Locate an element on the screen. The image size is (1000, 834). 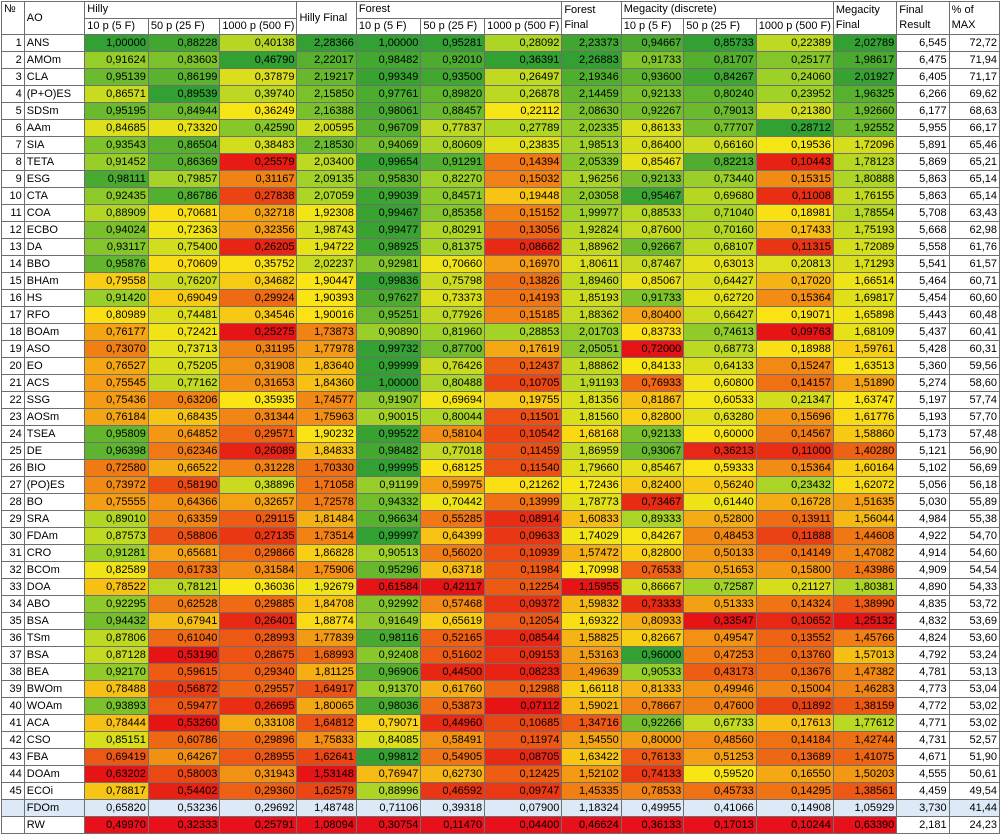
score-cell: 0,73440 is located at coordinates (720, 179).